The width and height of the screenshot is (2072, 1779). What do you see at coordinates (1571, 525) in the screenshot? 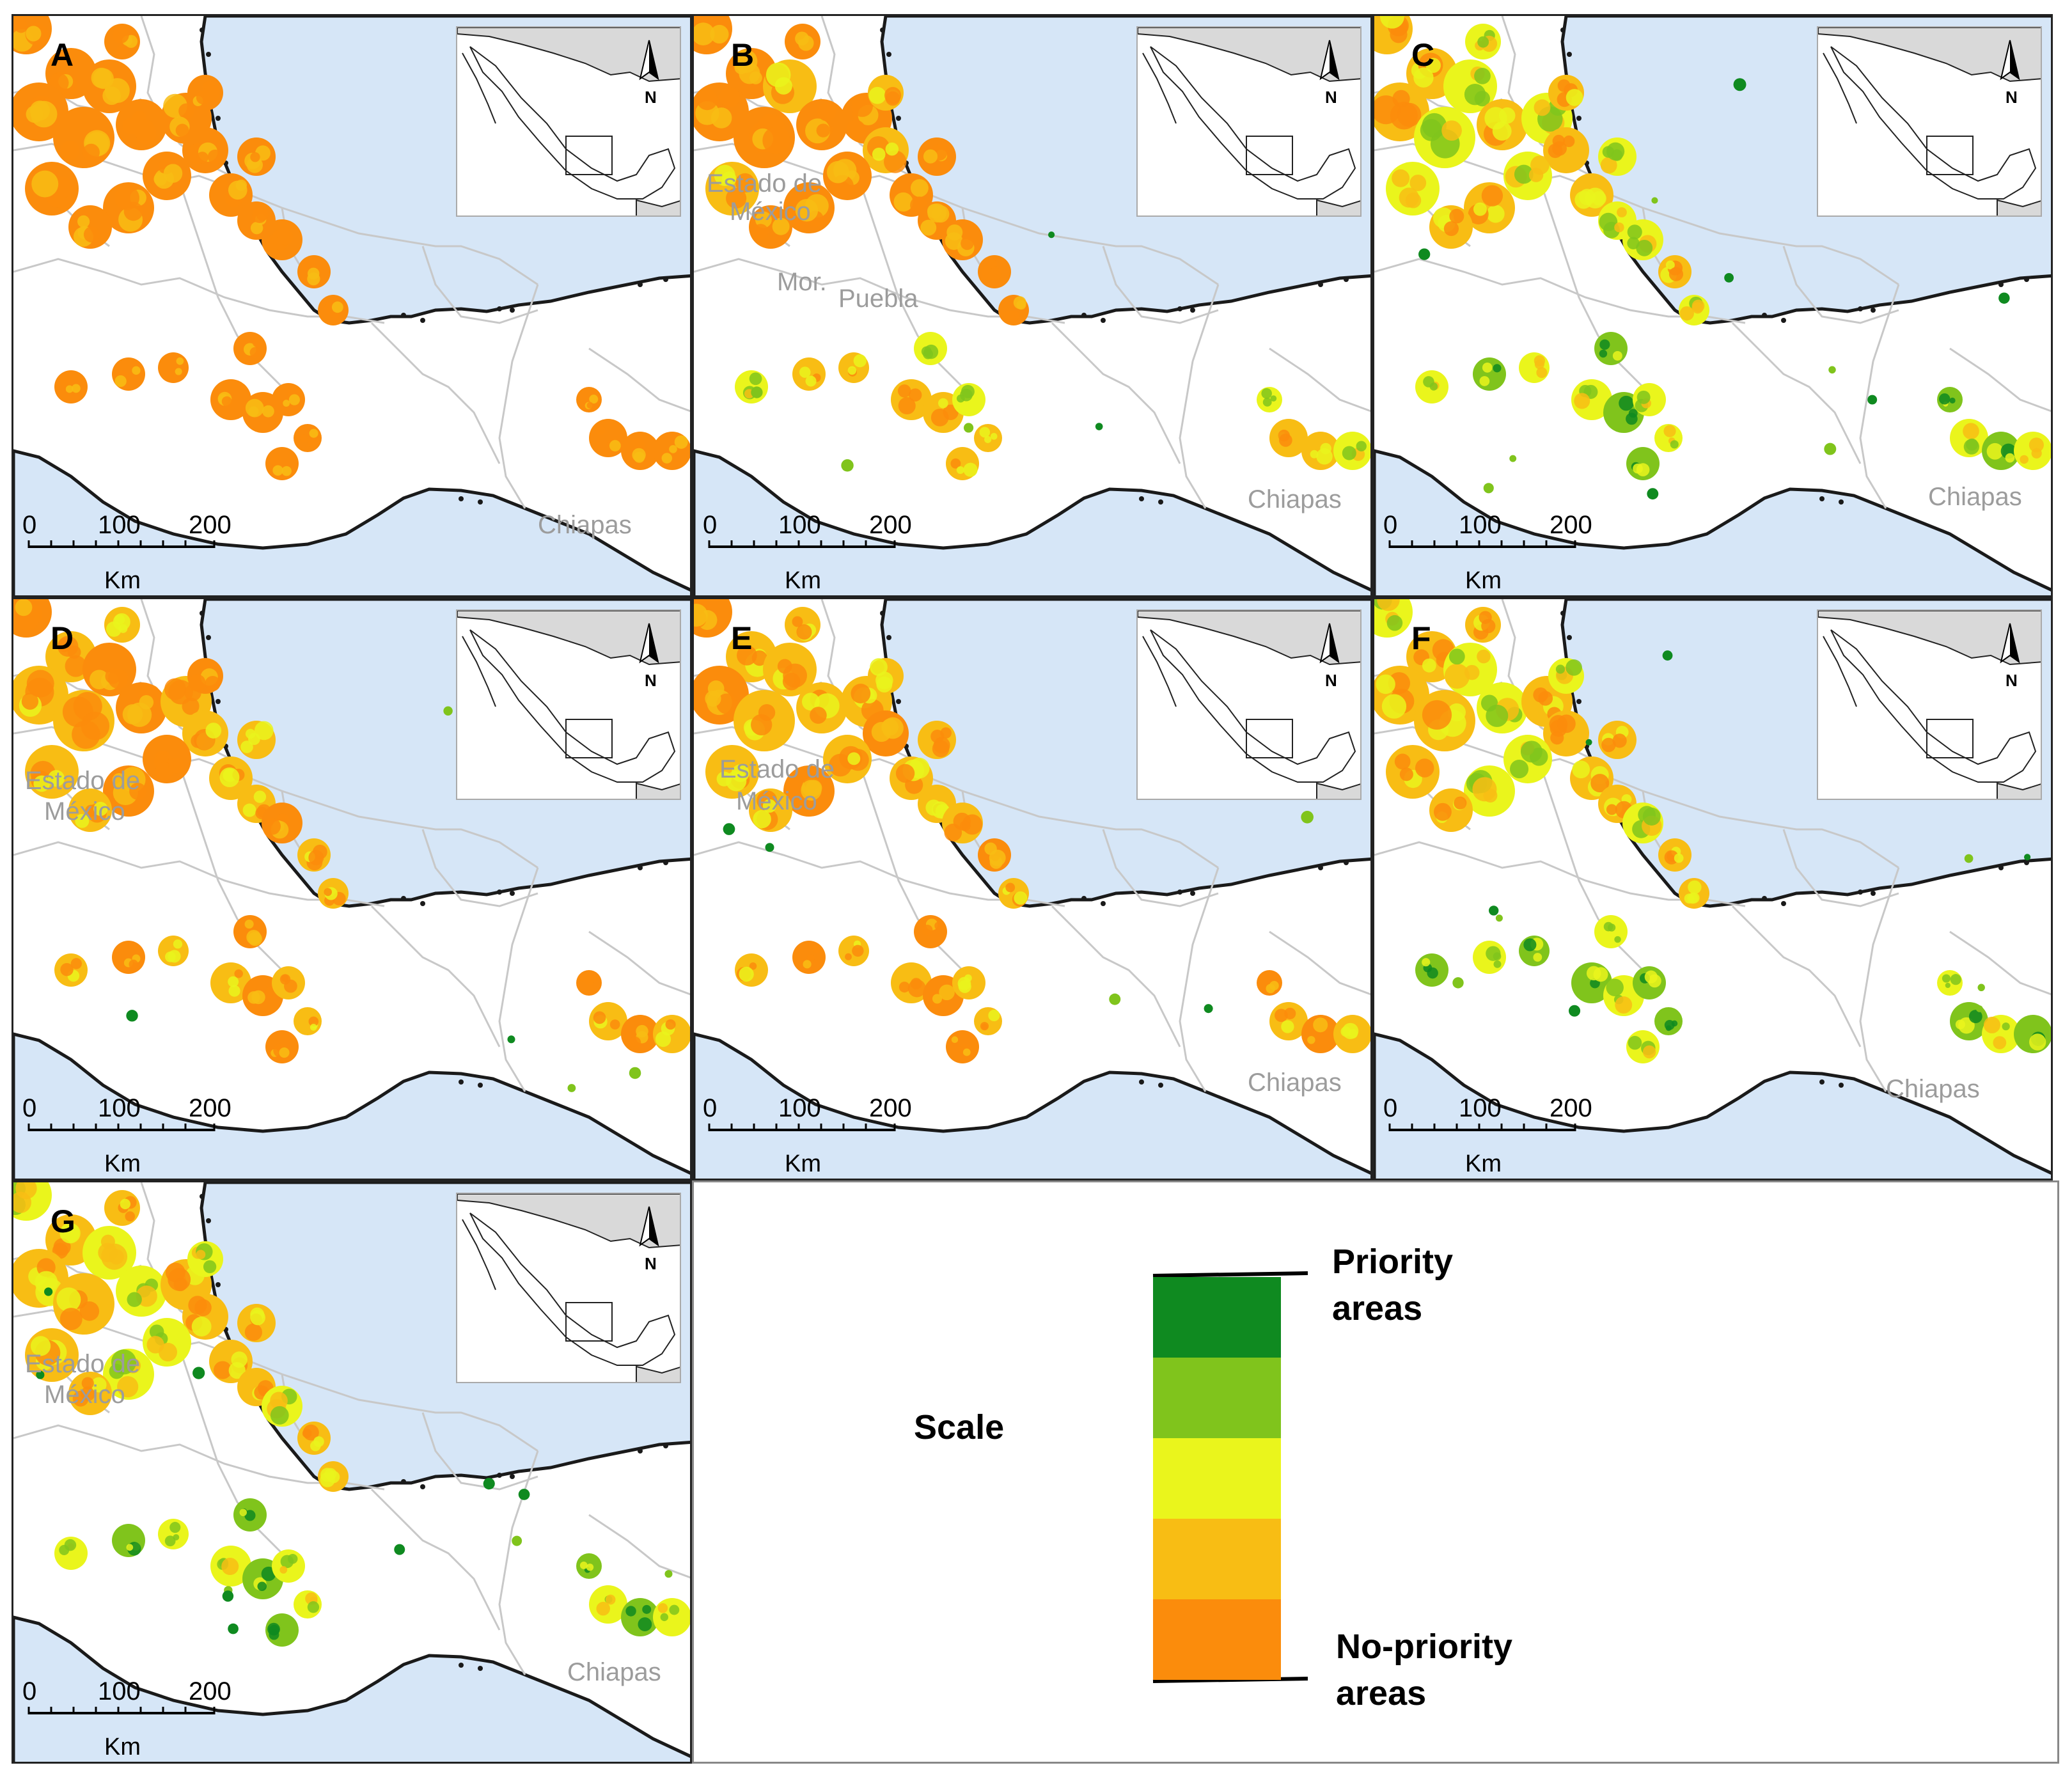
I see `scale-tick-label: 200` at bounding box center [1571, 525].